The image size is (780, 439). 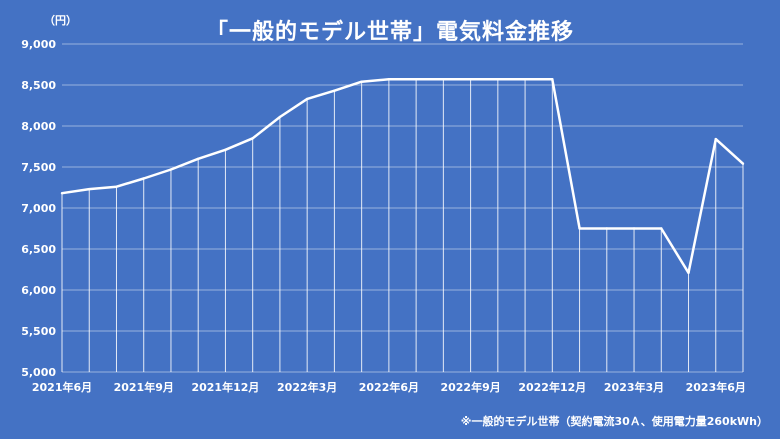 I want to click on x-tick-label: 2023年6月, so click(x=716, y=387).